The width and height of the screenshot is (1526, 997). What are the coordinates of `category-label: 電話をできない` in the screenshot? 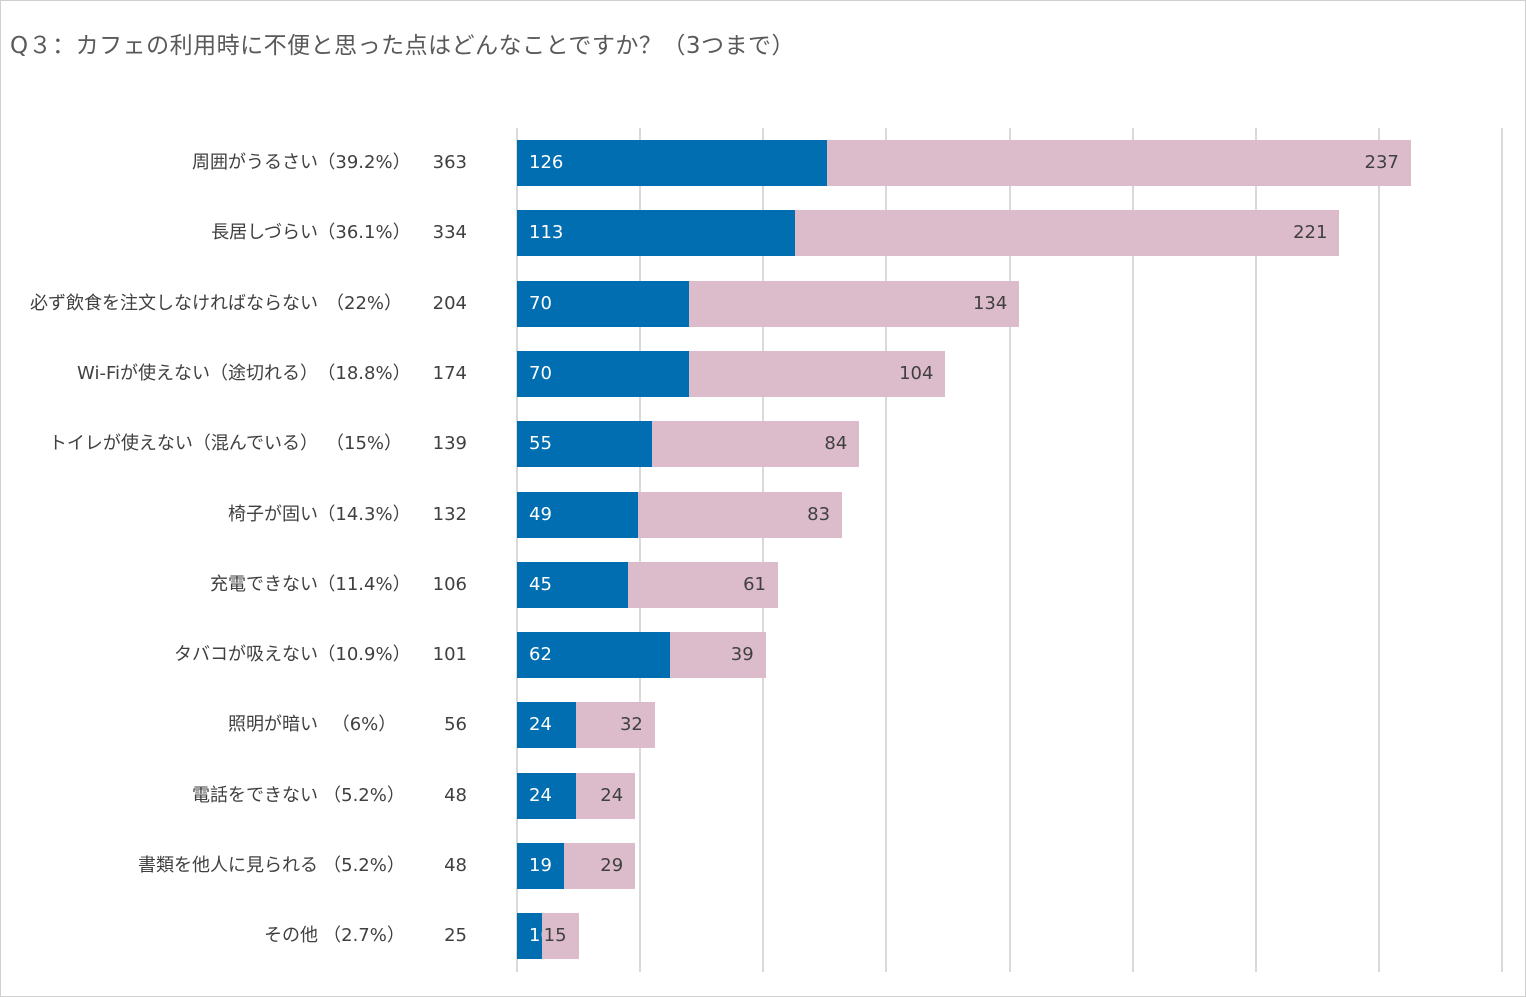 It's located at (255, 795).